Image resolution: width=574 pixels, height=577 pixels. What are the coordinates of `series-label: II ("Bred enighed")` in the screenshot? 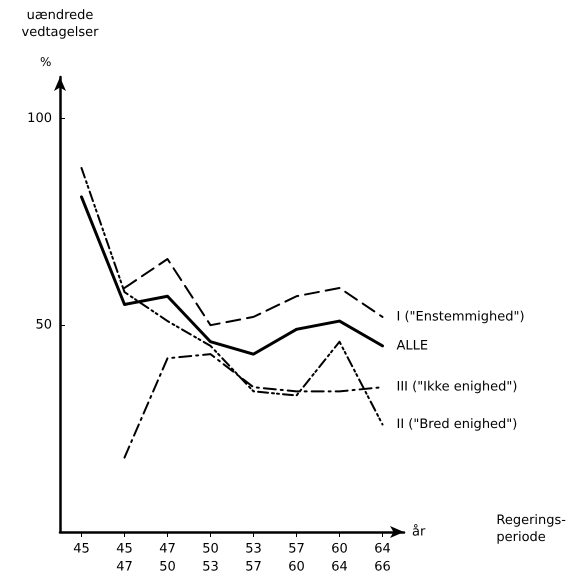 It's located at (457, 424).